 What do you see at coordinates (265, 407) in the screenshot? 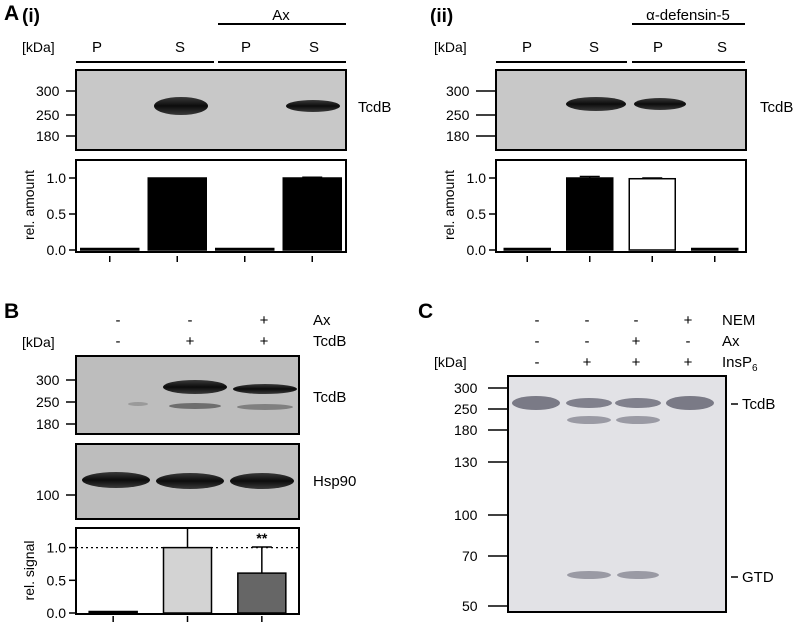
I see `tcdb-fragment-band` at bounding box center [265, 407].